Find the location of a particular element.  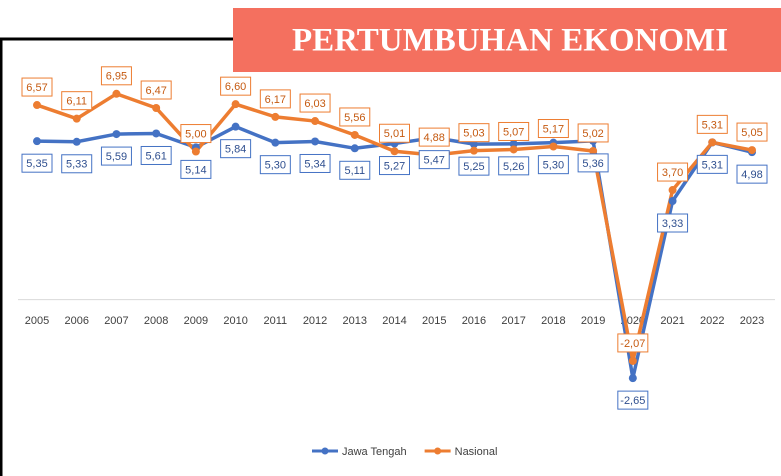

value-label: 4,98 is located at coordinates (751, 175).